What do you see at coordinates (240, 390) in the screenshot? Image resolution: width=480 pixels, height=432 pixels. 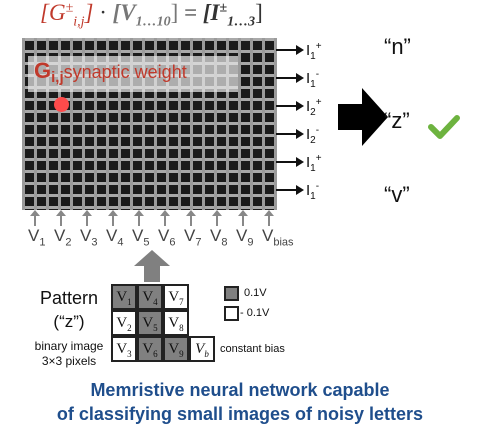 I see `caption-line-1: Memristive neural network capable` at bounding box center [240, 390].